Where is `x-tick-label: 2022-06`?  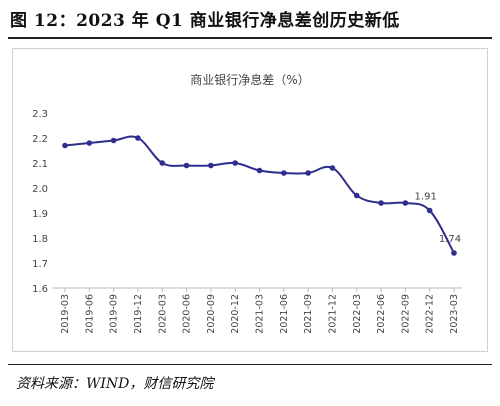
x-tick-label: 2022-06 is located at coordinates (381, 314).